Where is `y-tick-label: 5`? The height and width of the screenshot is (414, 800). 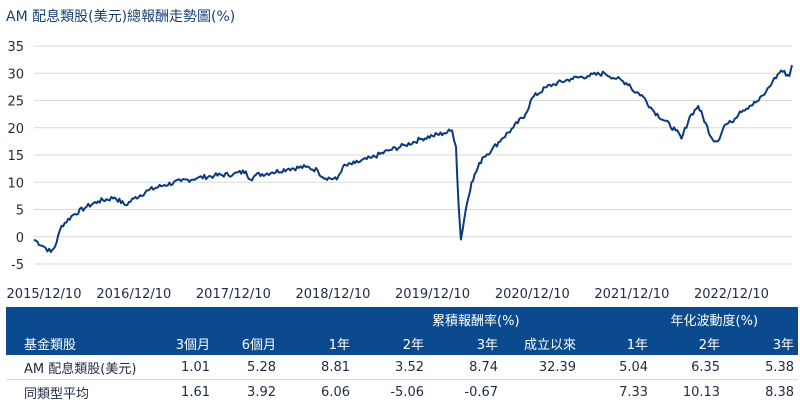 y-tick-label: 5 is located at coordinates (20, 211).